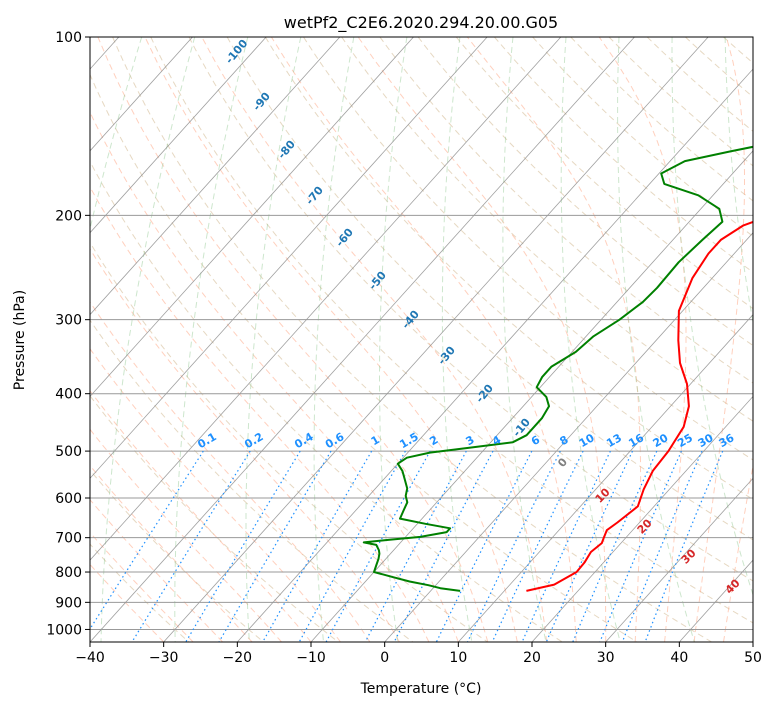 This screenshot has height=708, width=775. Describe the element at coordinates (314, 196) in the screenshot. I see `dry-adiabat-label: -70` at that location.